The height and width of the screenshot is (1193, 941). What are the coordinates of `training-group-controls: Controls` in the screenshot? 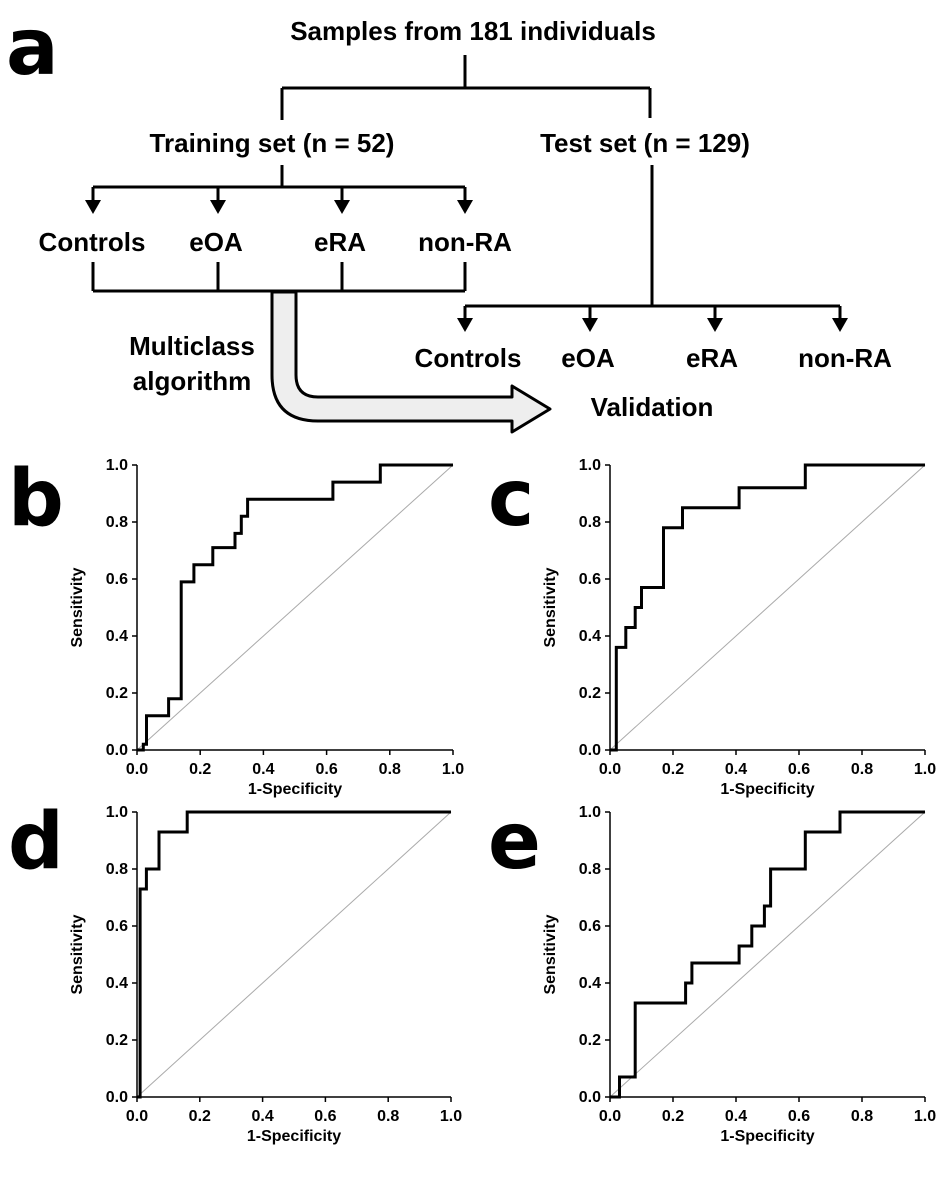 It's located at (92, 242).